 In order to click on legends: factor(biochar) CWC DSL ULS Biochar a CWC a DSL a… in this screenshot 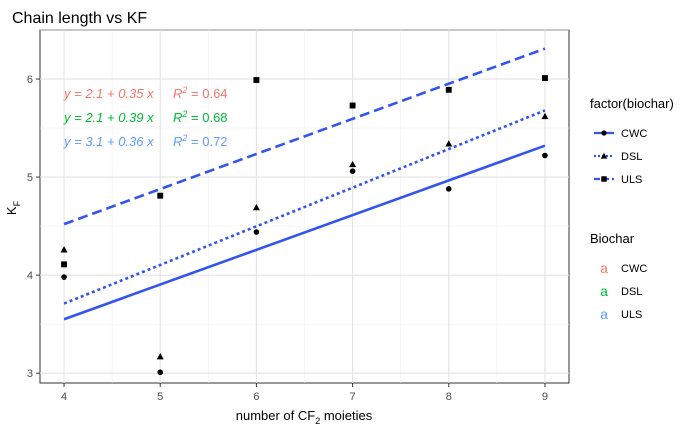, I will do `click(632, 209)`.